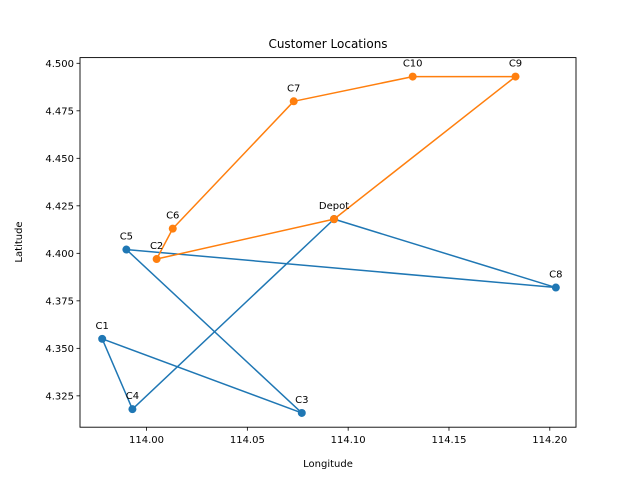 The image size is (640, 480). What do you see at coordinates (59, 396) in the screenshot?
I see `y-tick-label: 4.325` at bounding box center [59, 396].